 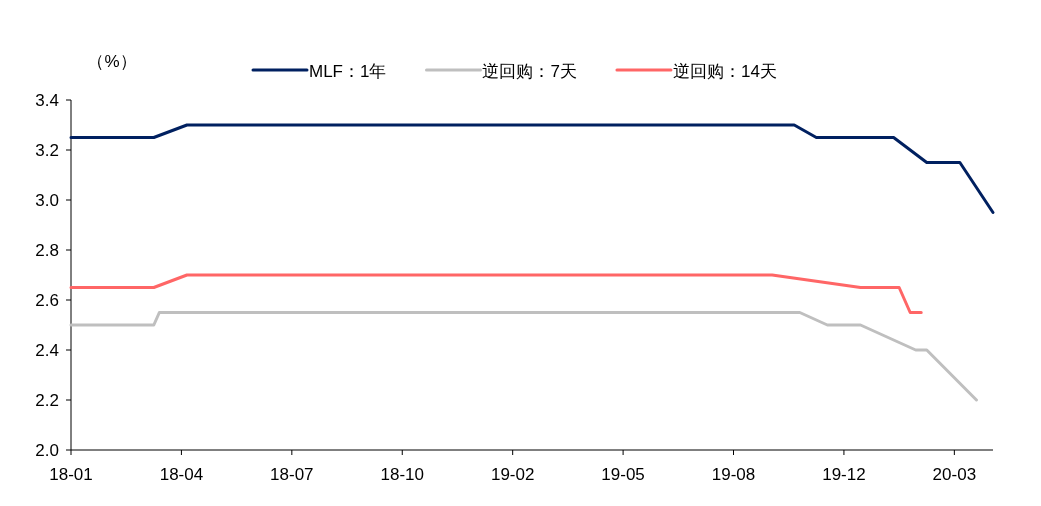 What do you see at coordinates (47, 300) in the screenshot?
I see `y-tick-label: 2.6` at bounding box center [47, 300].